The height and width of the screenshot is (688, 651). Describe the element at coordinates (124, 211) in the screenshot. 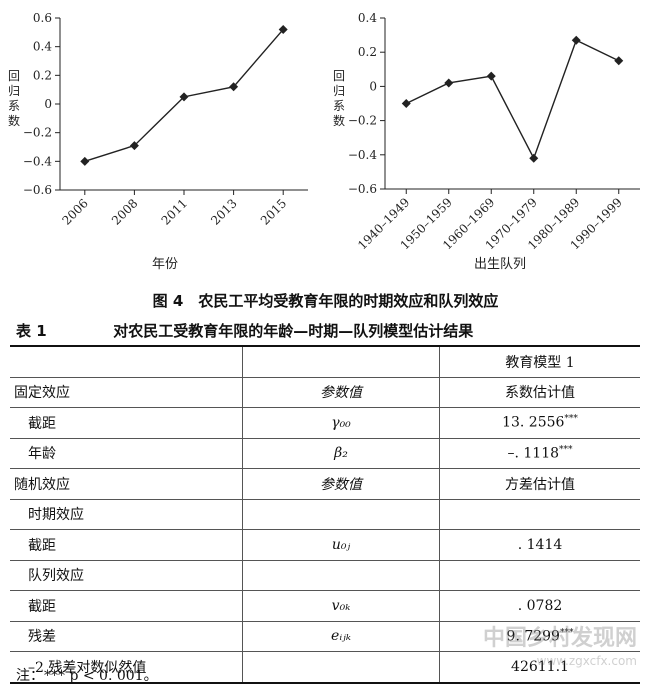

I see `x-tick-label: 2008` at that location.